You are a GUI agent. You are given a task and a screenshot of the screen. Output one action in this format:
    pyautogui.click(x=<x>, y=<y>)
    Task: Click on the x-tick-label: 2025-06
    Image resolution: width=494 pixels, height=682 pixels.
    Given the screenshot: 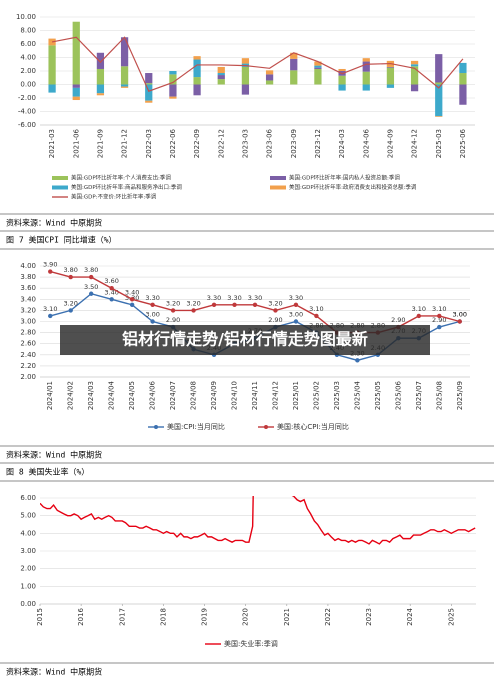 What is the action you would take?
    pyautogui.click(x=463, y=143)
    